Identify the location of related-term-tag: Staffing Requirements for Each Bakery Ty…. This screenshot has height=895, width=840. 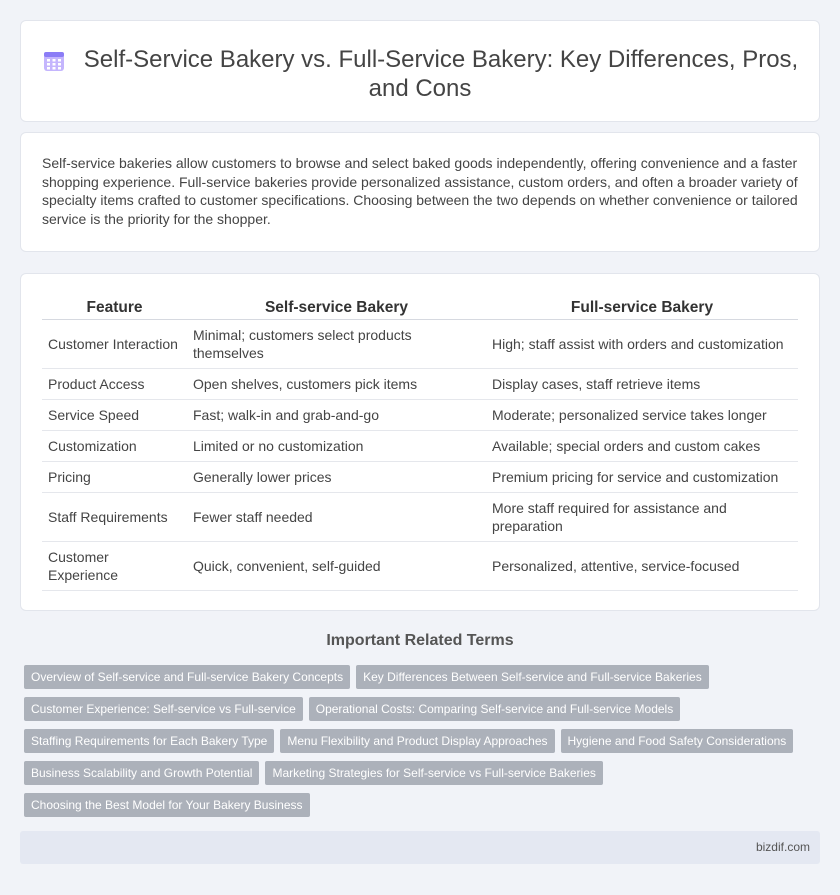
(149, 741).